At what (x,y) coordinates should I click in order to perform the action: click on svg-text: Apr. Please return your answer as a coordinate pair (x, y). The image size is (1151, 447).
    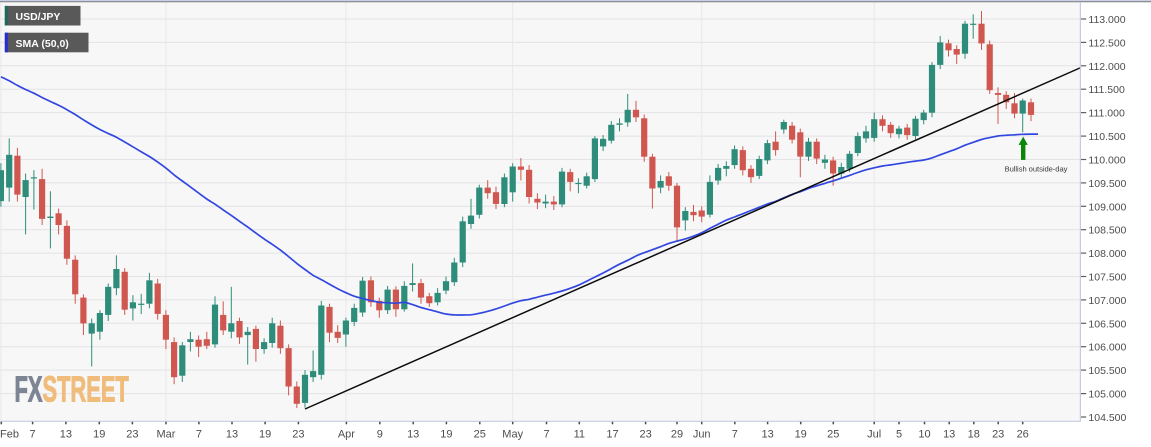
    Looking at the image, I should click on (346, 435).